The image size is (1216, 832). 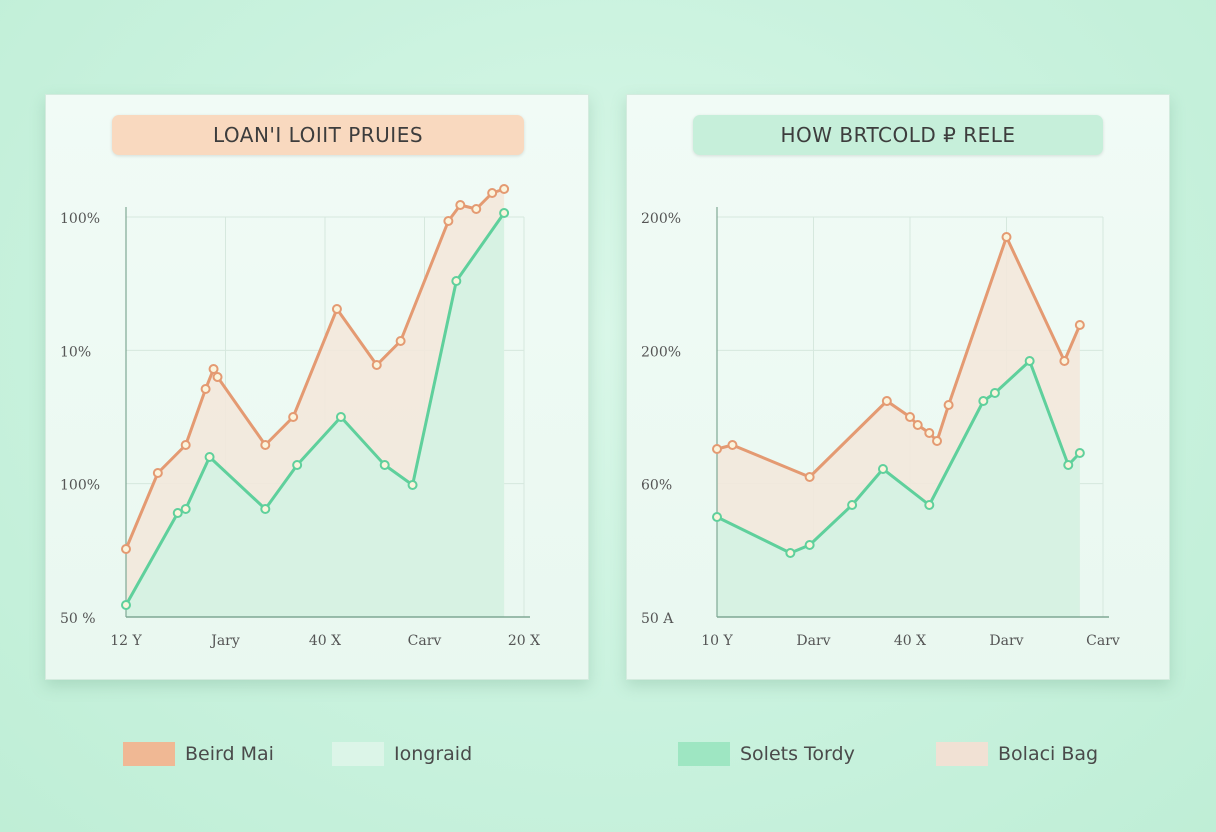 What do you see at coordinates (229, 754) in the screenshot?
I see `legend-label-1: Beird Mai` at bounding box center [229, 754].